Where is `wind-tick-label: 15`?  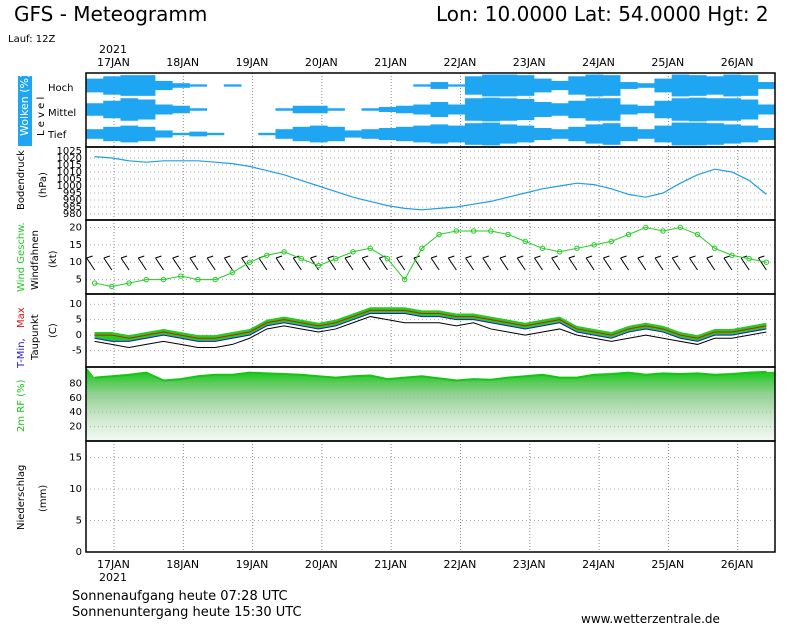
wind-tick-label: 15 is located at coordinates (75, 245).